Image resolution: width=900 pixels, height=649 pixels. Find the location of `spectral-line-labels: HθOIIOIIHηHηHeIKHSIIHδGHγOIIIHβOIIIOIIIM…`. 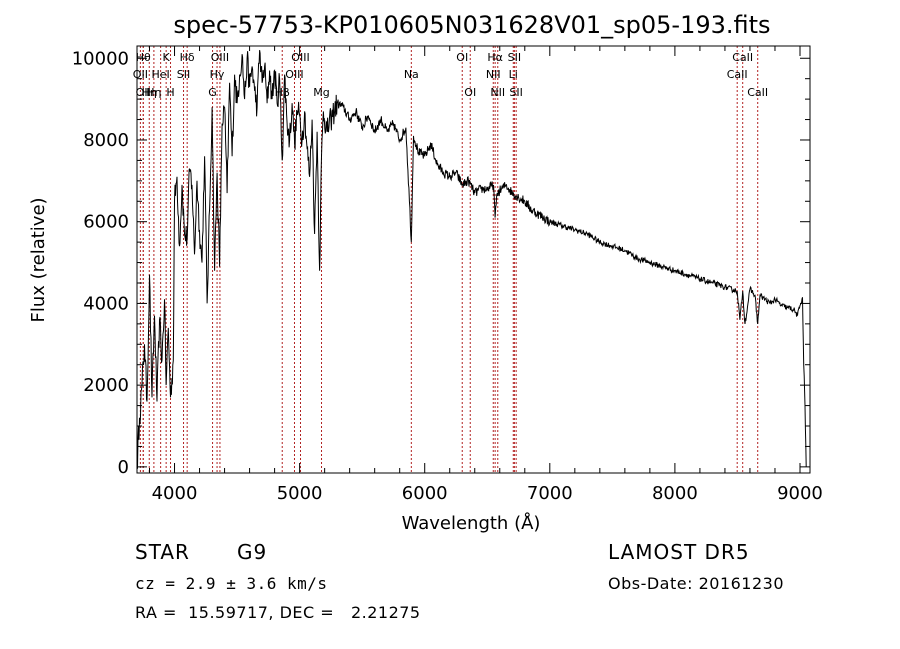

spectral-line-labels: HθOIIOIIHηHηHeIKHSIIHδGHγOIIIHβOIIIOIIIM… is located at coordinates (450, 75).